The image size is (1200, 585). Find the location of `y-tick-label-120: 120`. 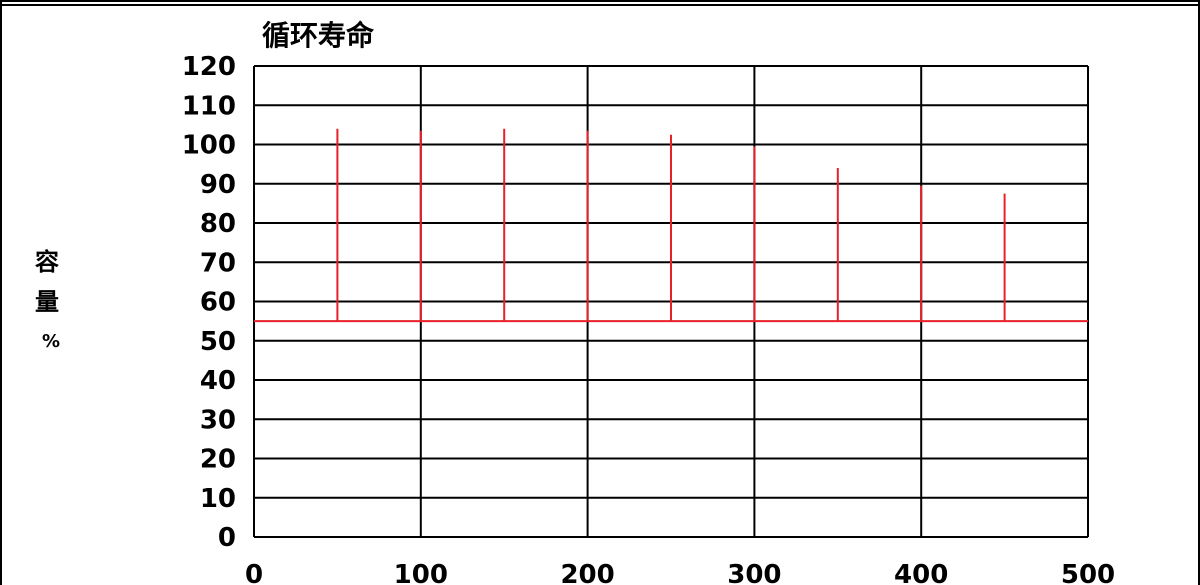

y-tick-label-120: 120 is located at coordinates (209, 67).